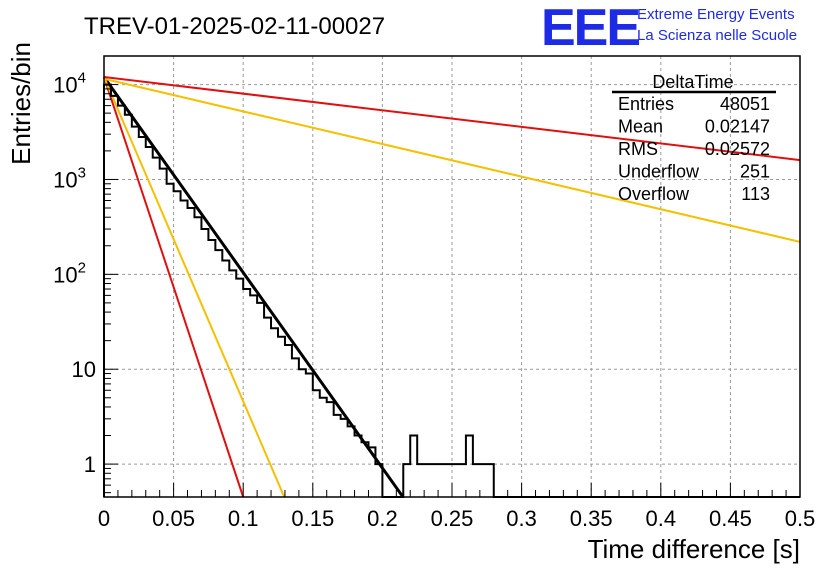 The image size is (836, 572). I want to click on y-tick-label: 10⁴, so click(69, 84).